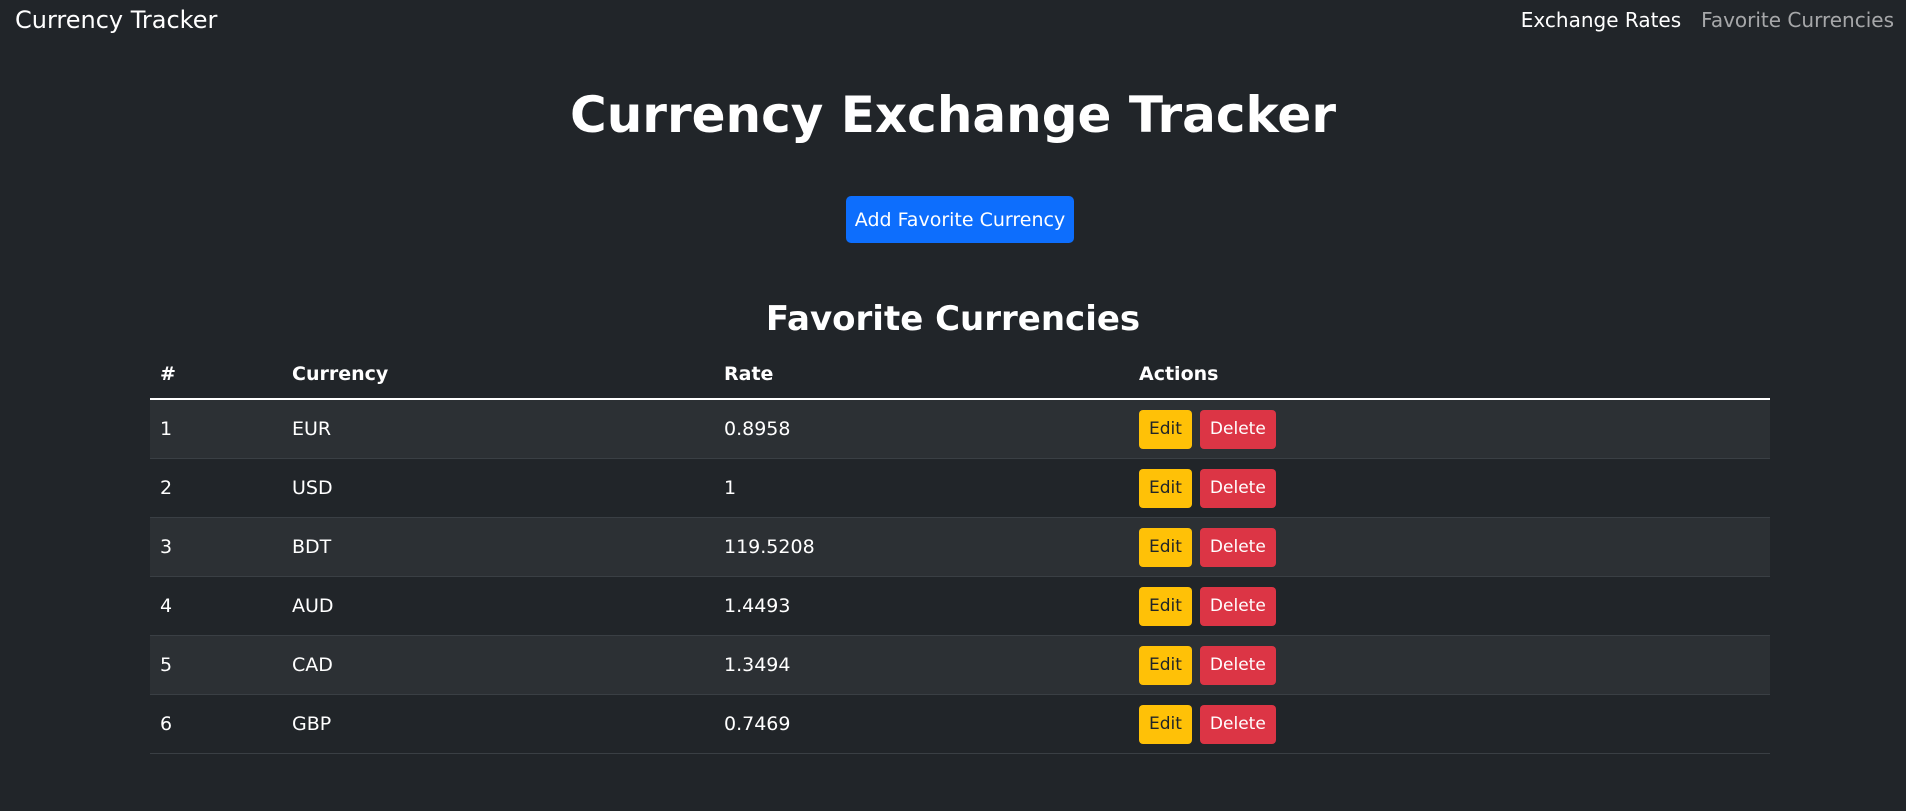 The width and height of the screenshot is (1906, 811). What do you see at coordinates (953, 115) in the screenshot?
I see `page-title: Currency Exchange Tracker` at bounding box center [953, 115].